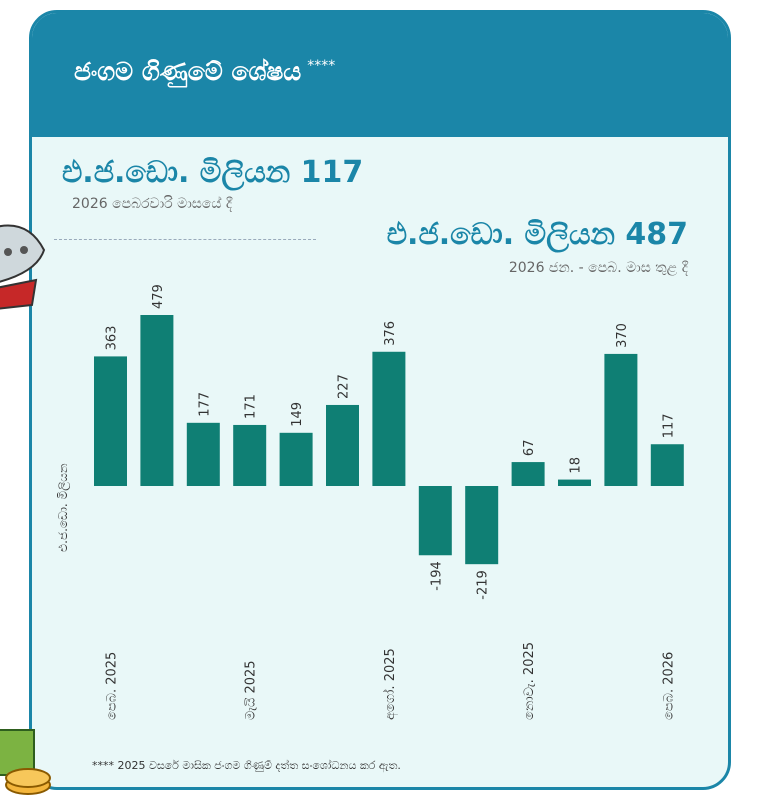  I want to click on bar-value-label: 67, so click(529, 448).